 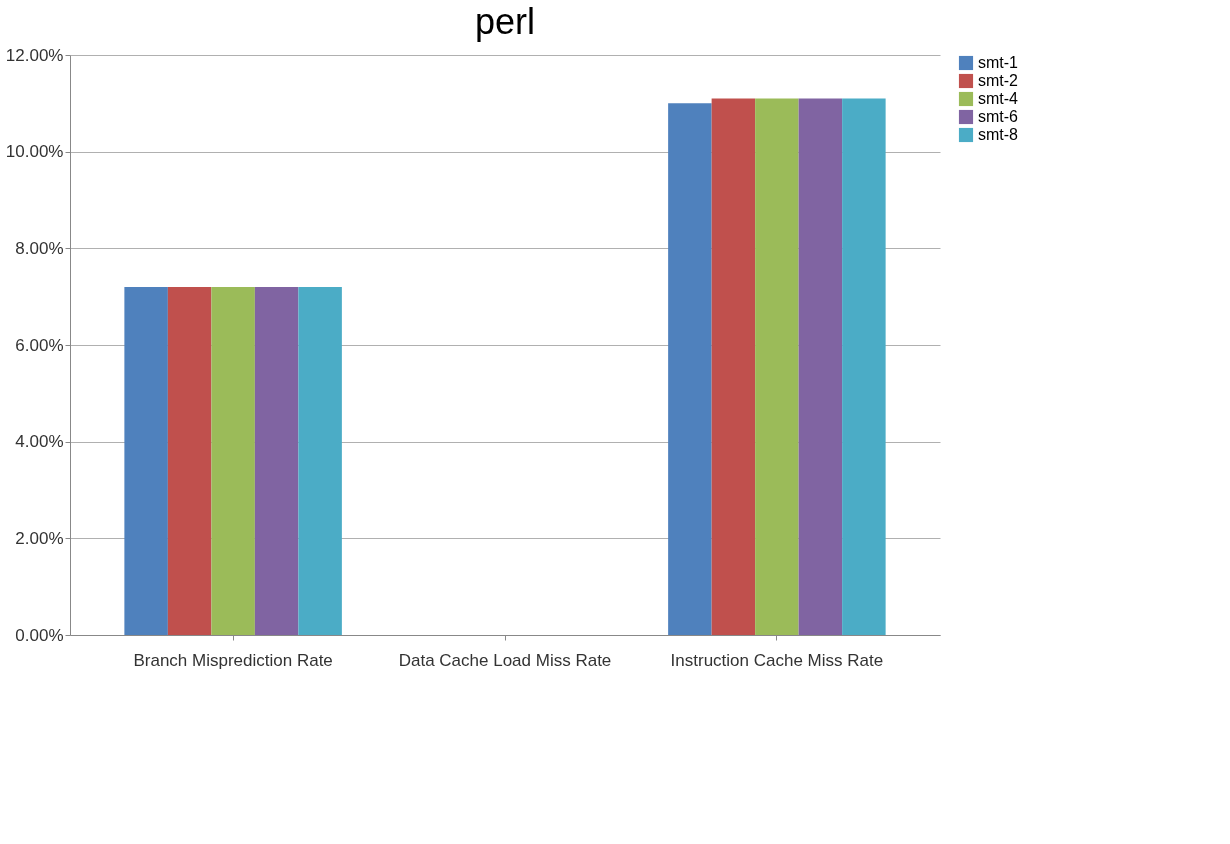 I want to click on y-tick-label: 10.00%, so click(x=34, y=152).